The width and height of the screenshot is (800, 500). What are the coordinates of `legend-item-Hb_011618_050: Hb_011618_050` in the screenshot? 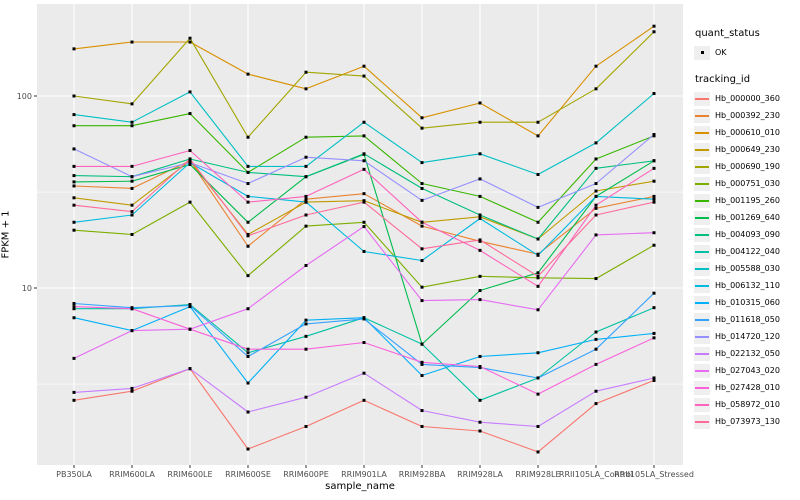 It's located at (747, 319).